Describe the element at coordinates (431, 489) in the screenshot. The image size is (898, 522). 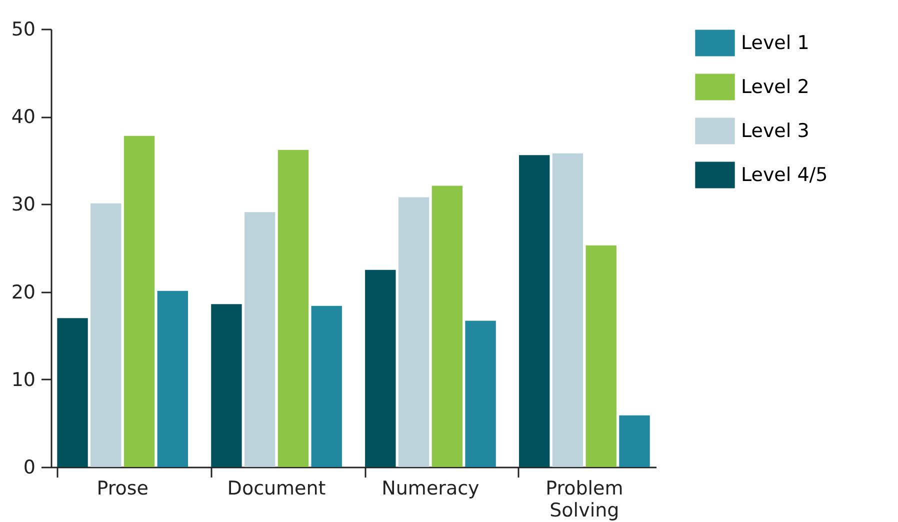
I see `x-tick-label: Numeracy` at that location.